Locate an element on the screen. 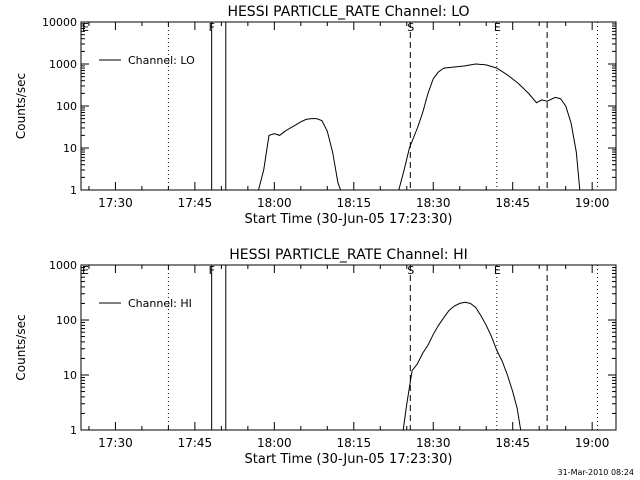 The width and height of the screenshot is (640, 480). y-tick-label: 10000 is located at coordinates (59, 22).